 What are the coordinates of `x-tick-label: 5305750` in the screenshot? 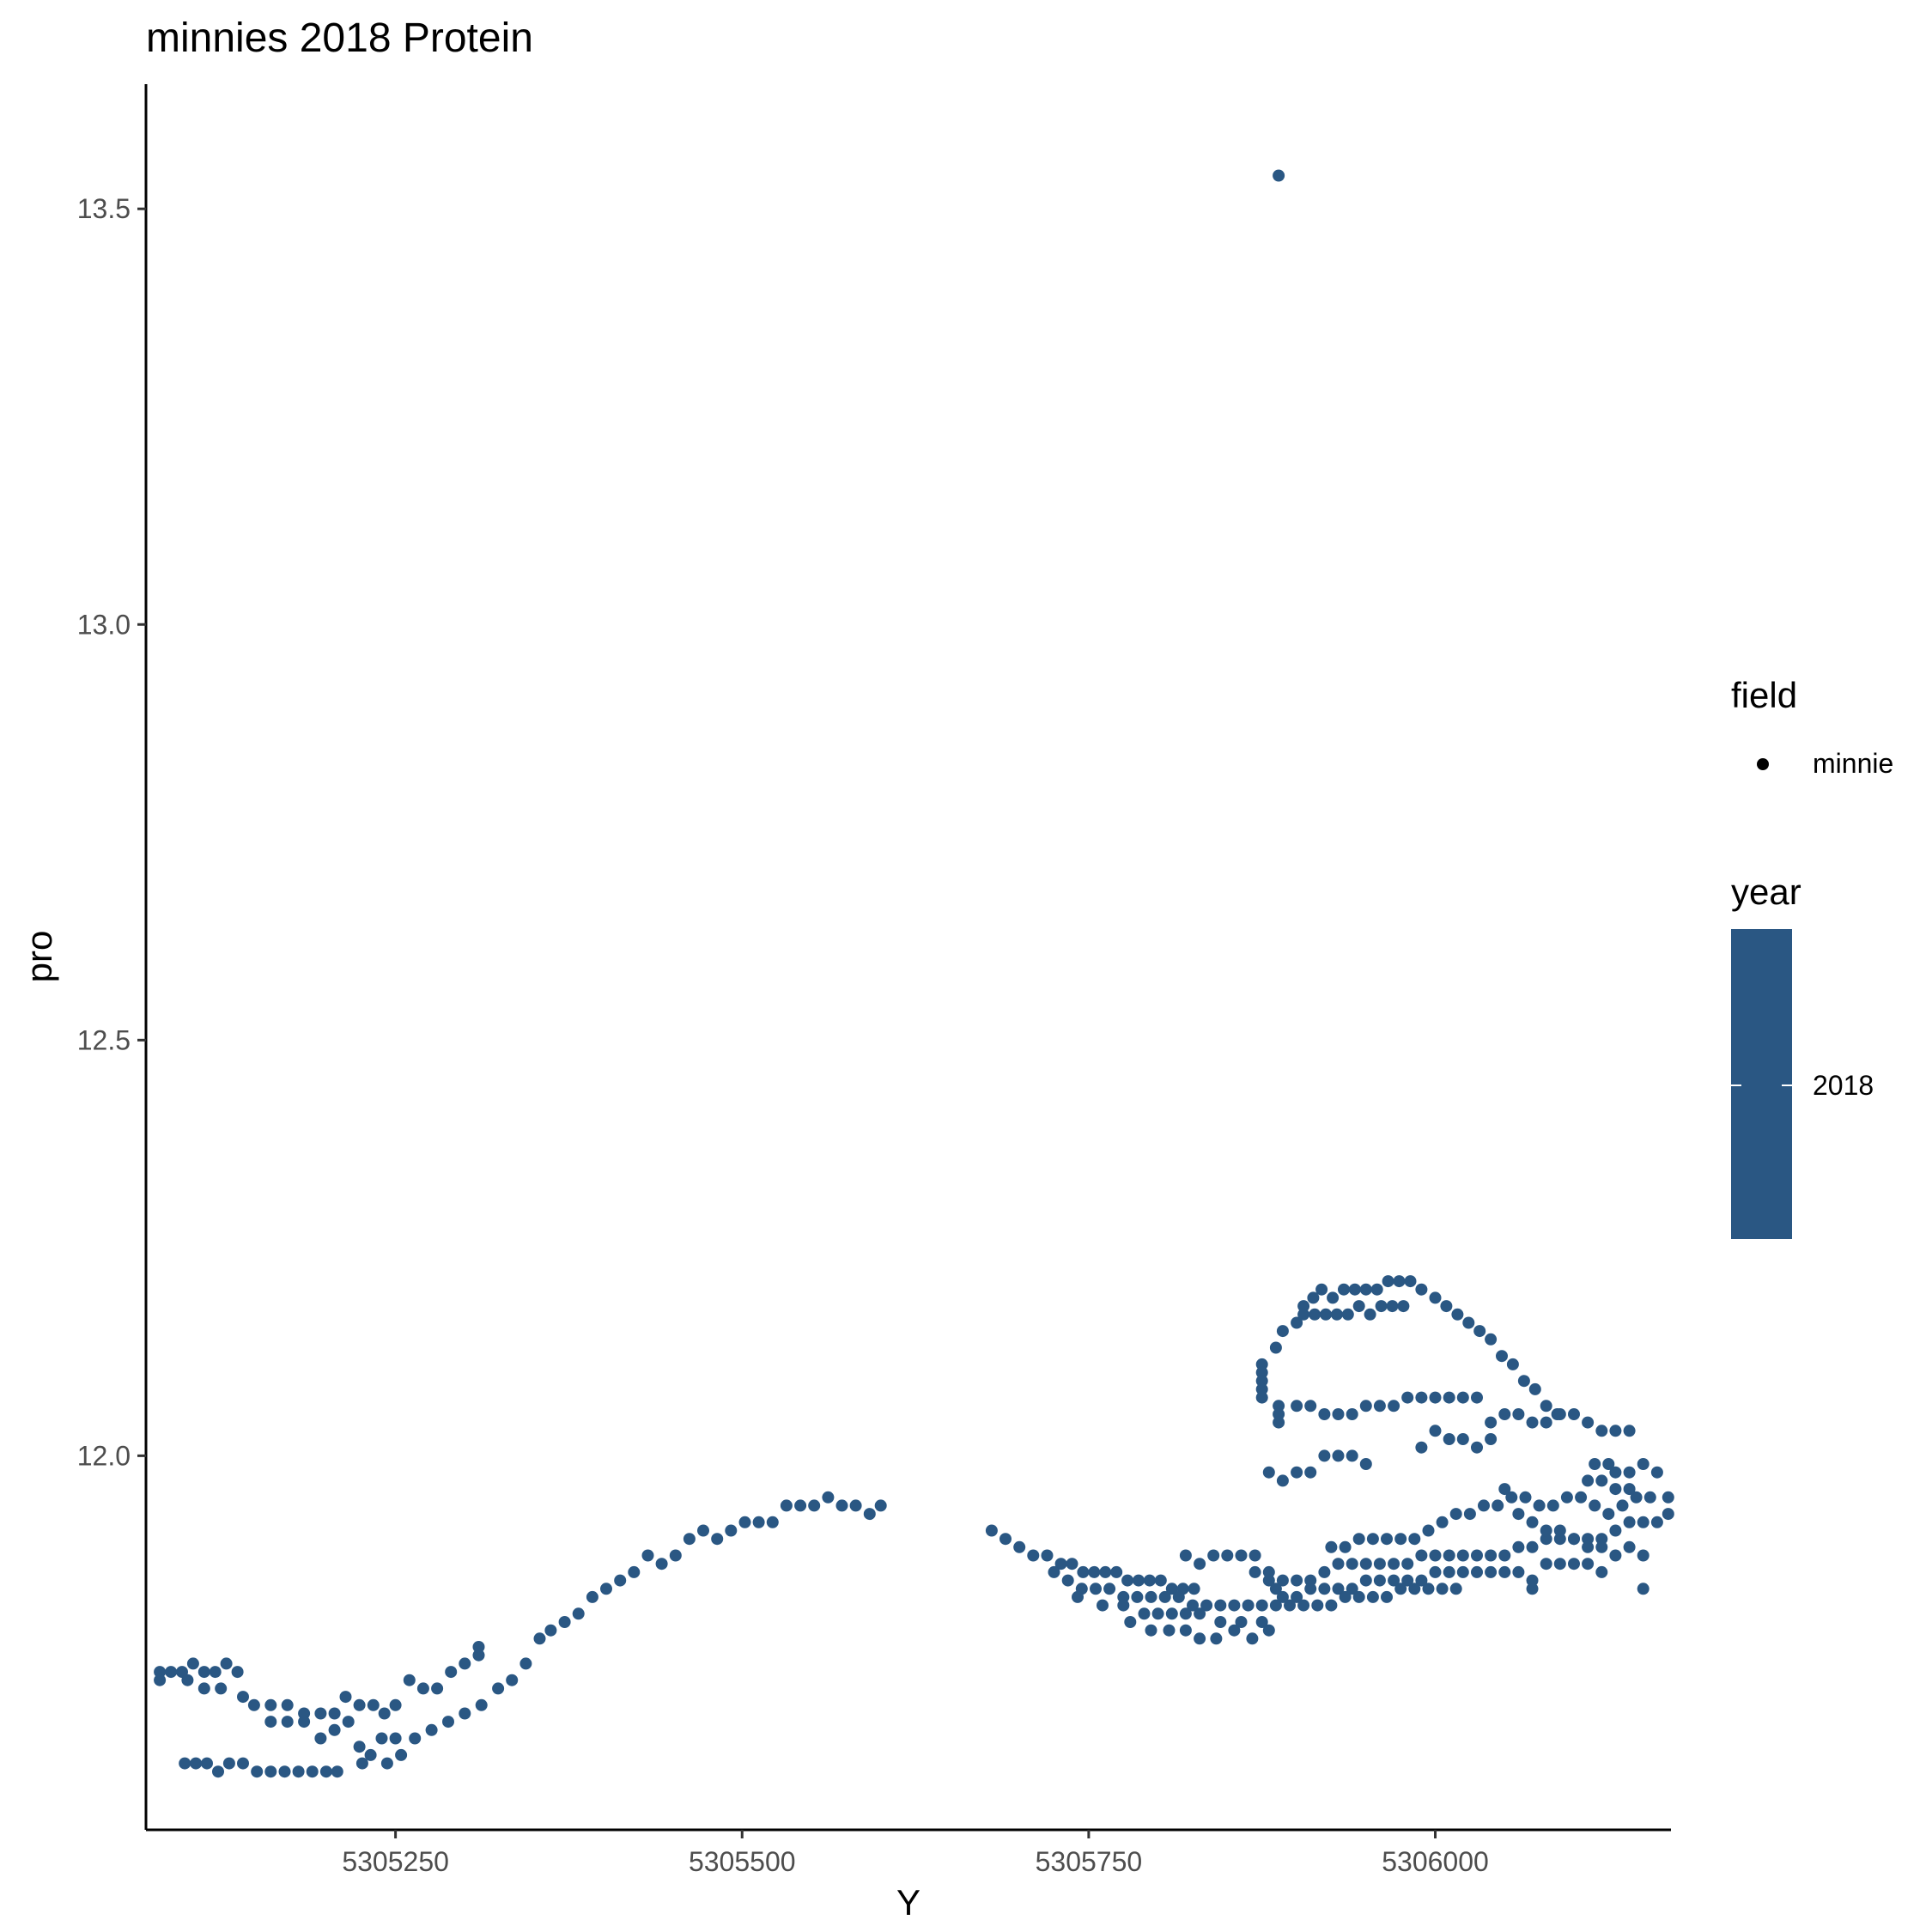 It's located at (1089, 1862).